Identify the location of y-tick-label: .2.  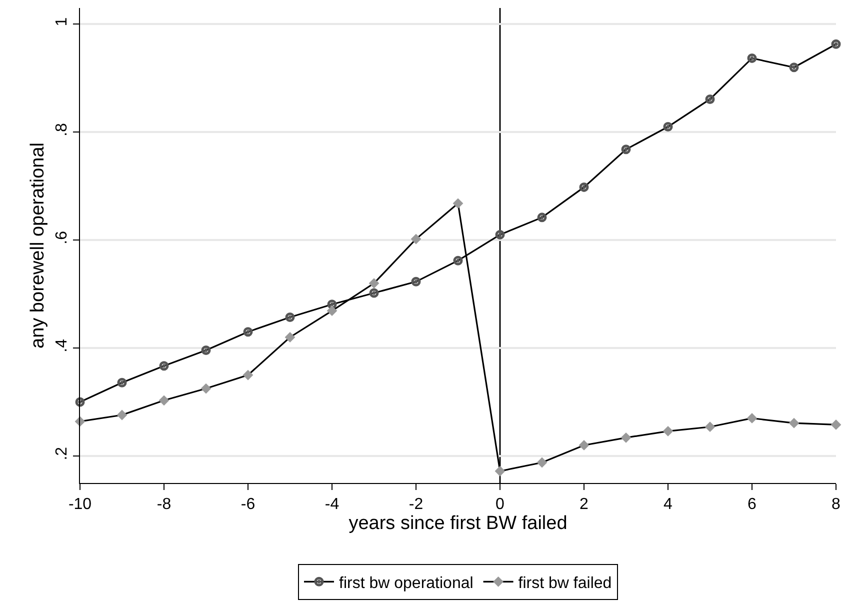
(62, 453).